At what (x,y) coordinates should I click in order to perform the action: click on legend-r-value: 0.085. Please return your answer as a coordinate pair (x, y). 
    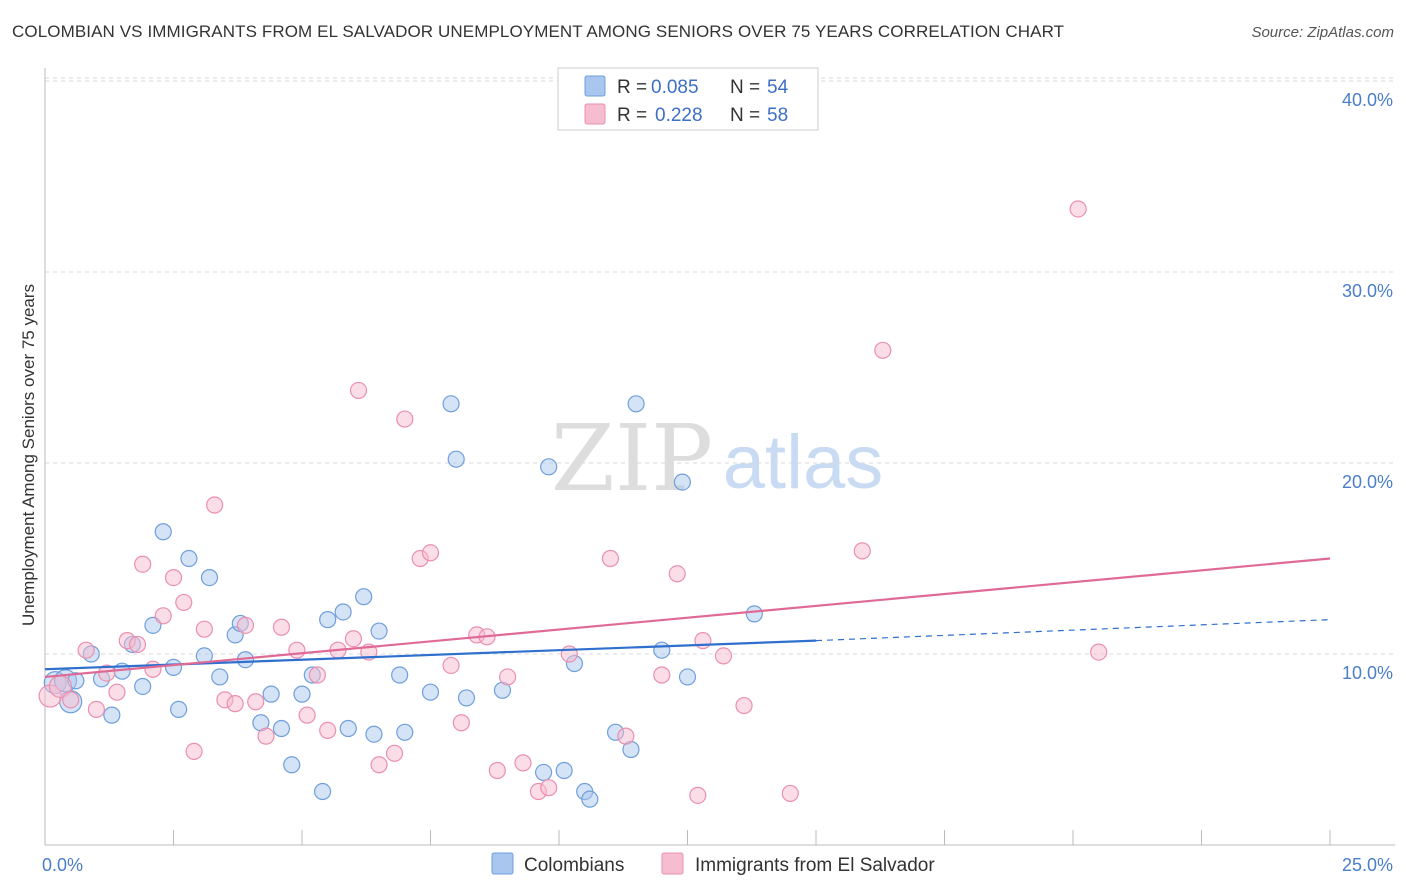
    Looking at the image, I should click on (675, 87).